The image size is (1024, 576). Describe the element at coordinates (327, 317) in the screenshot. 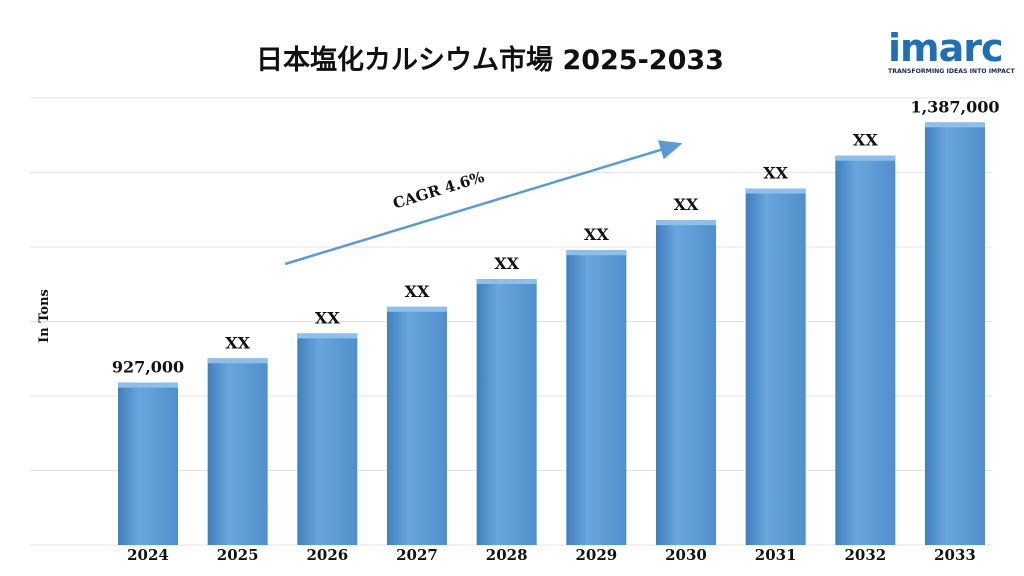

I see `data-label-2026: XX` at that location.